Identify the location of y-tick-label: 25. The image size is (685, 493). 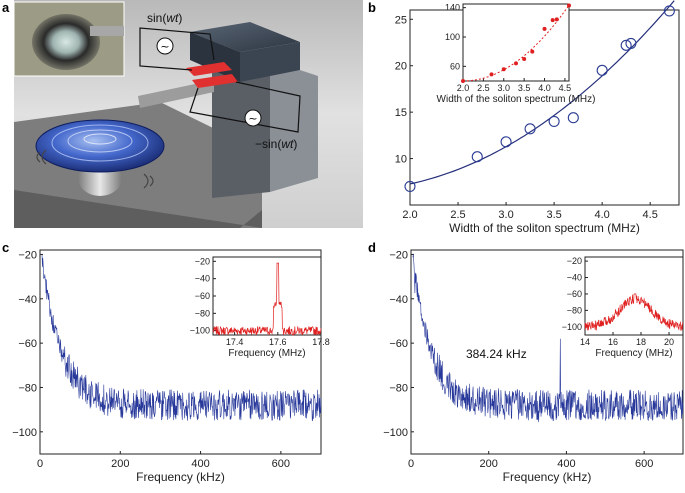
(401, 20).